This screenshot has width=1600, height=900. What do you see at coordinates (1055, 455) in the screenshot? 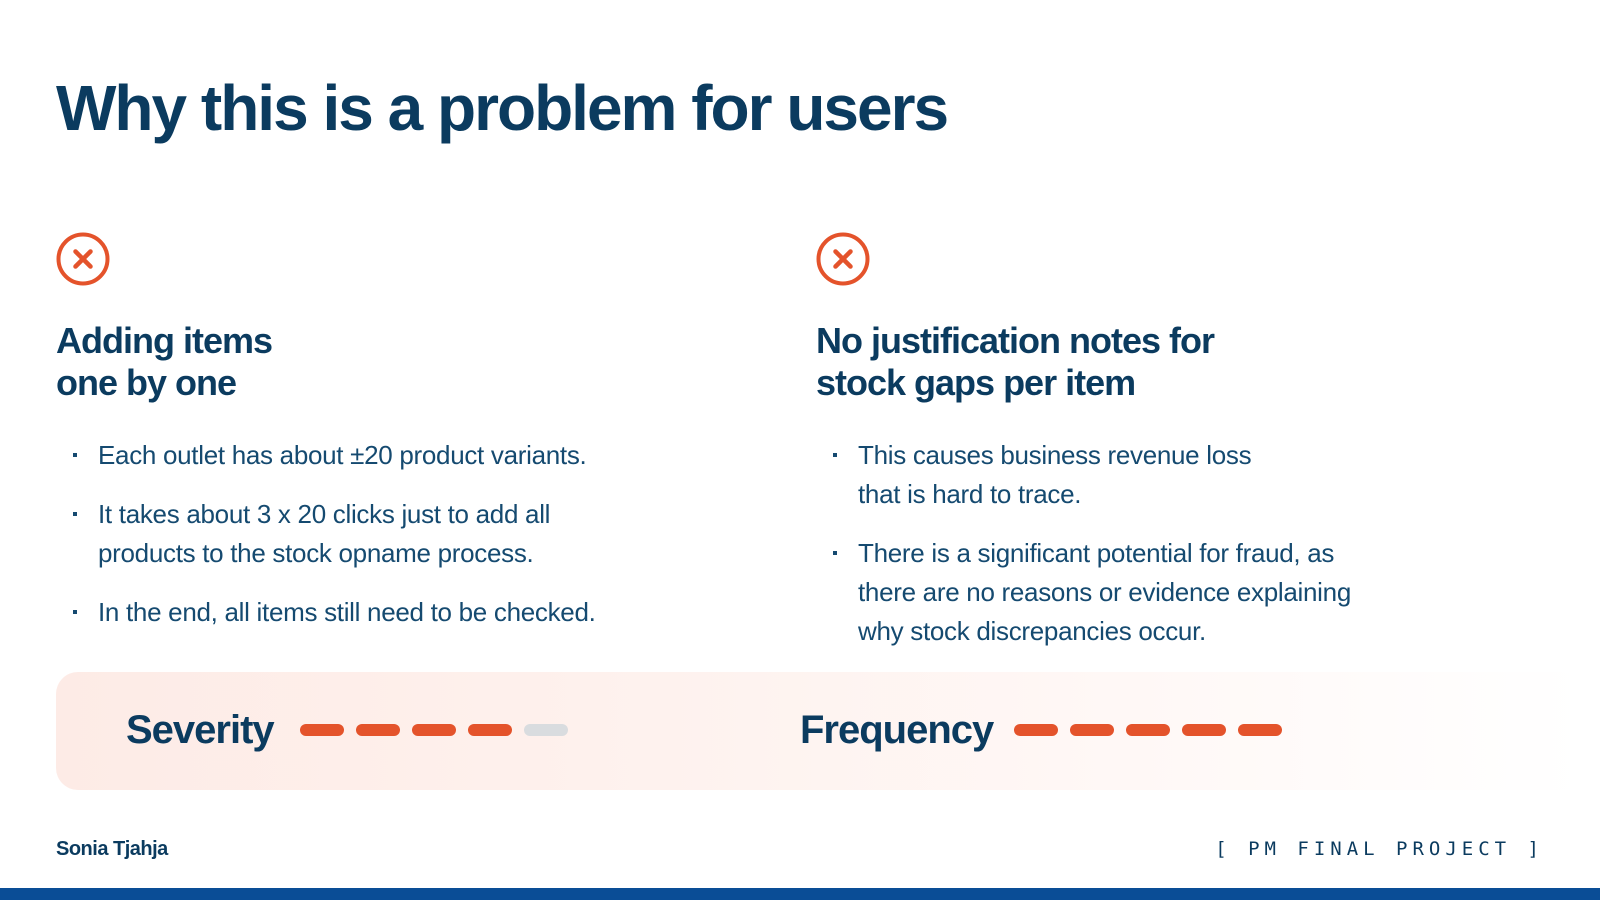
I see `bullet-text: This causes business revenue loss` at bounding box center [1055, 455].